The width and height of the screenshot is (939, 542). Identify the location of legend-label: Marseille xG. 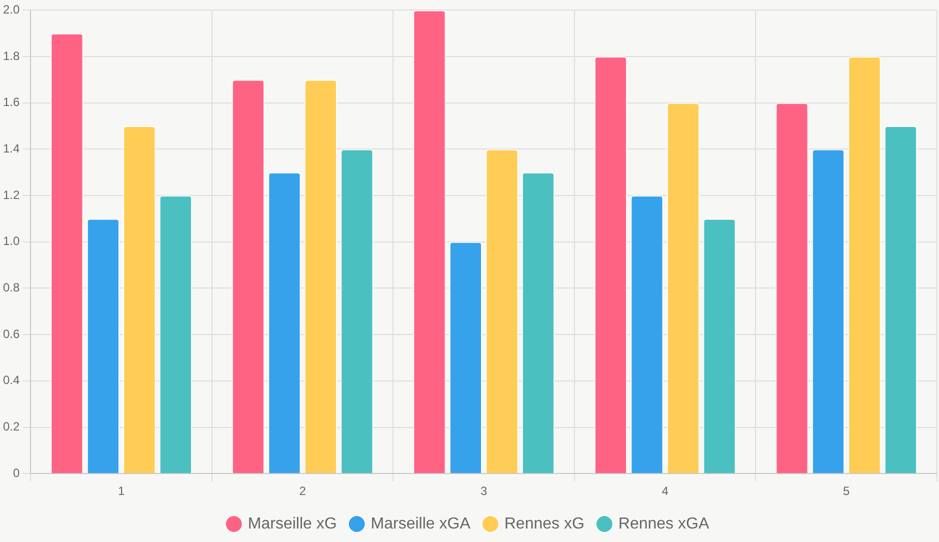
(292, 523).